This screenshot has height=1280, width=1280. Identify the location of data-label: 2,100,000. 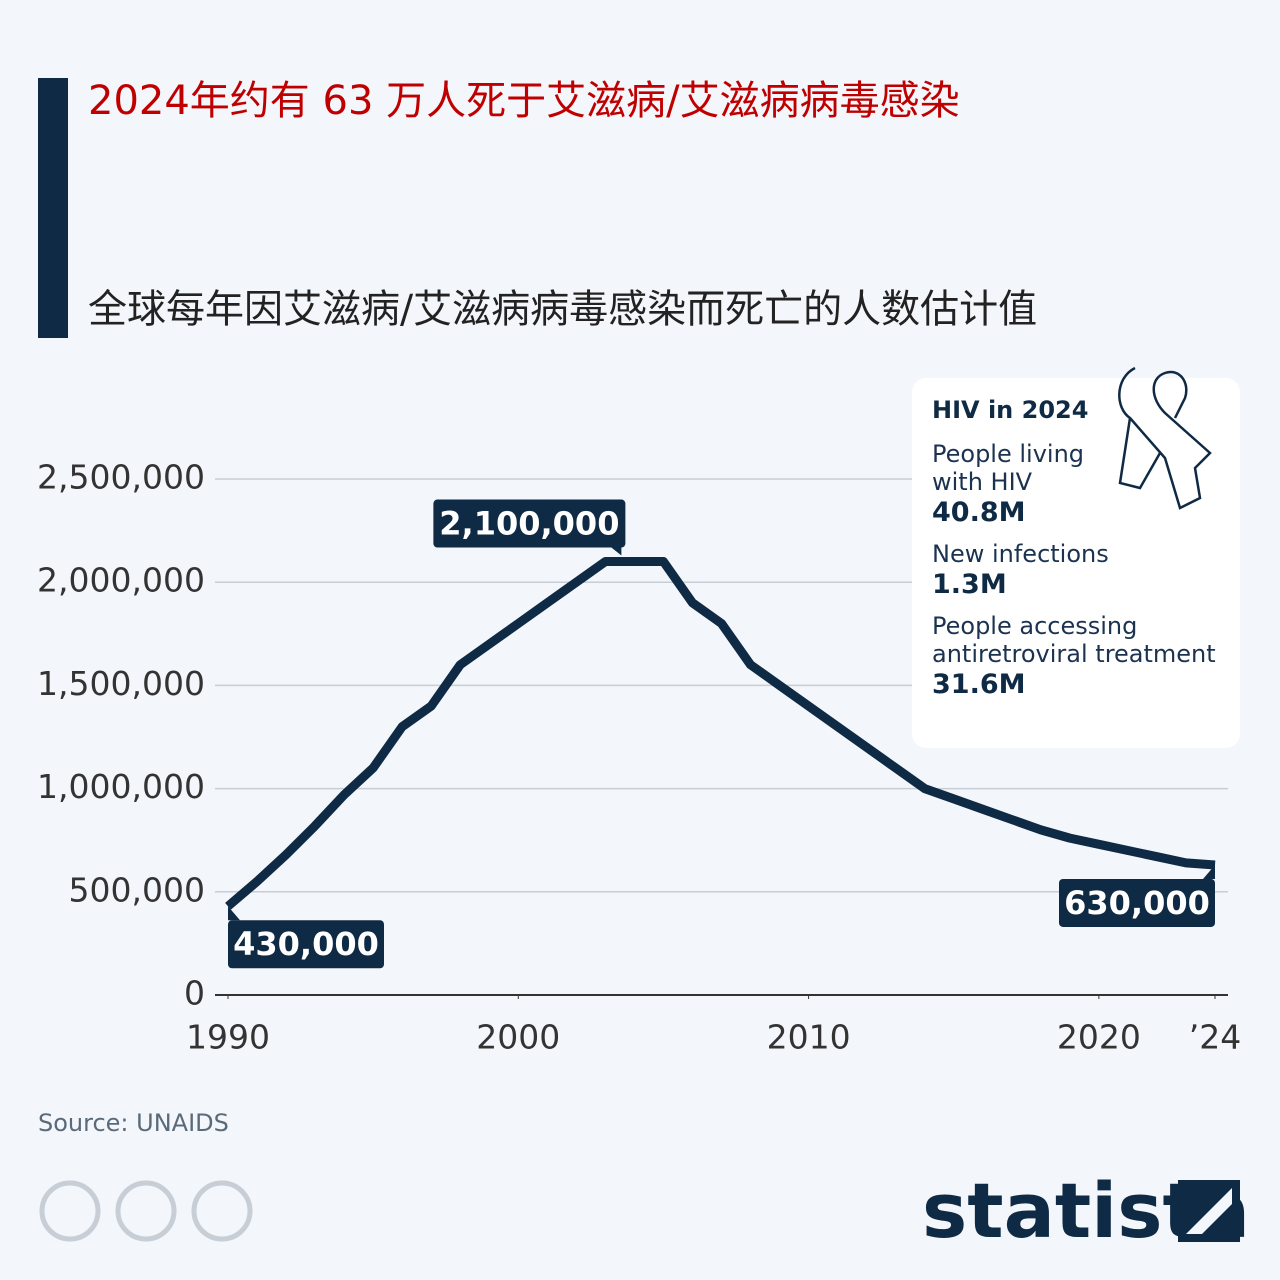
(529, 527).